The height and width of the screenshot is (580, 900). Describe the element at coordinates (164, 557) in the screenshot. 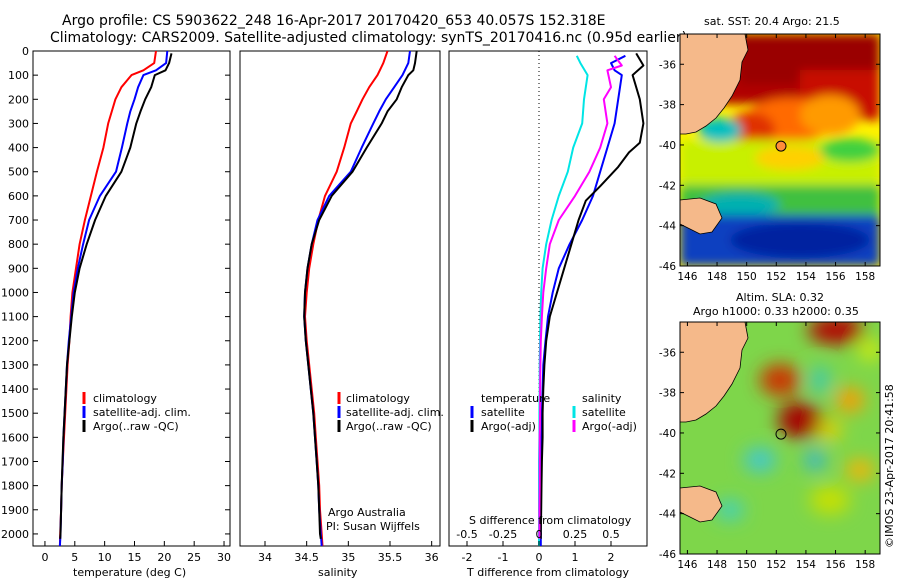

I see `x-tick-label: 20` at that location.